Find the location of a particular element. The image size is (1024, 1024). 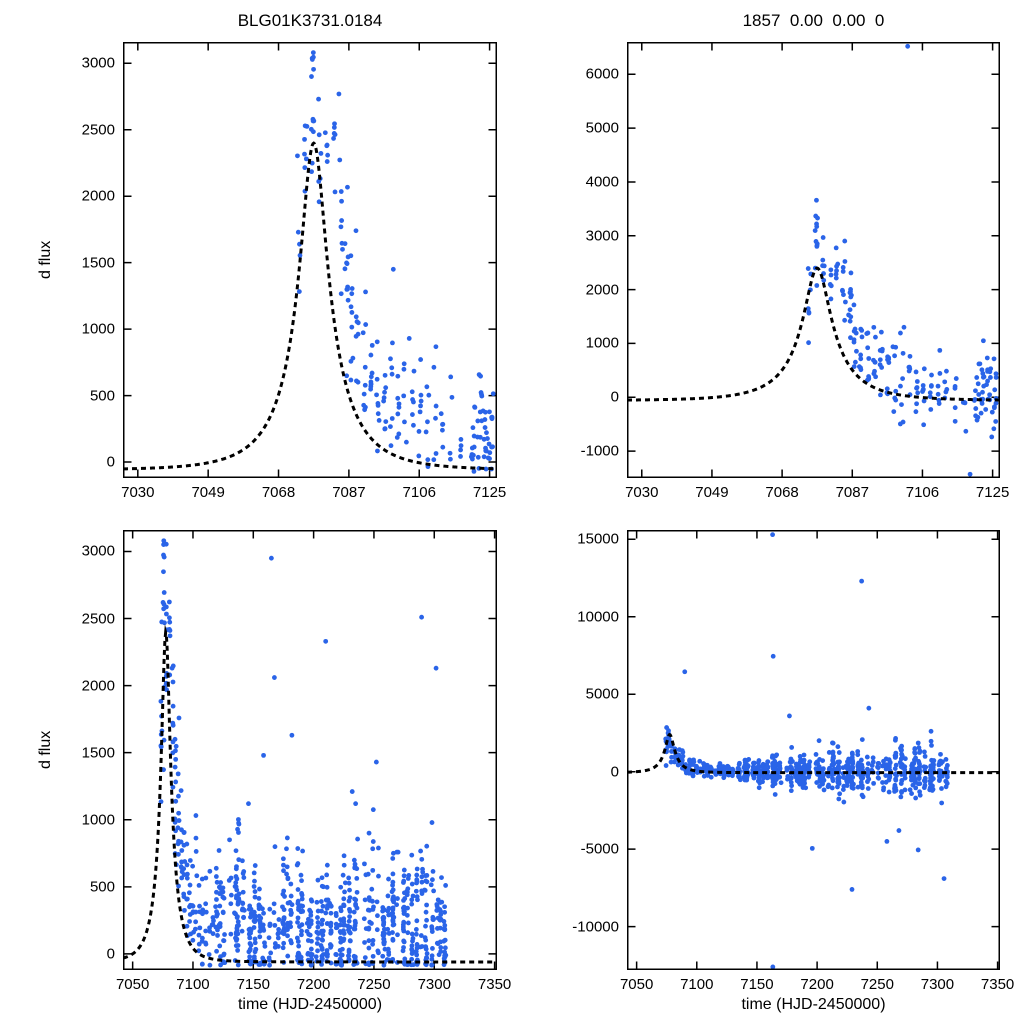

y-tick-label: 15000 is located at coordinates (598, 539).